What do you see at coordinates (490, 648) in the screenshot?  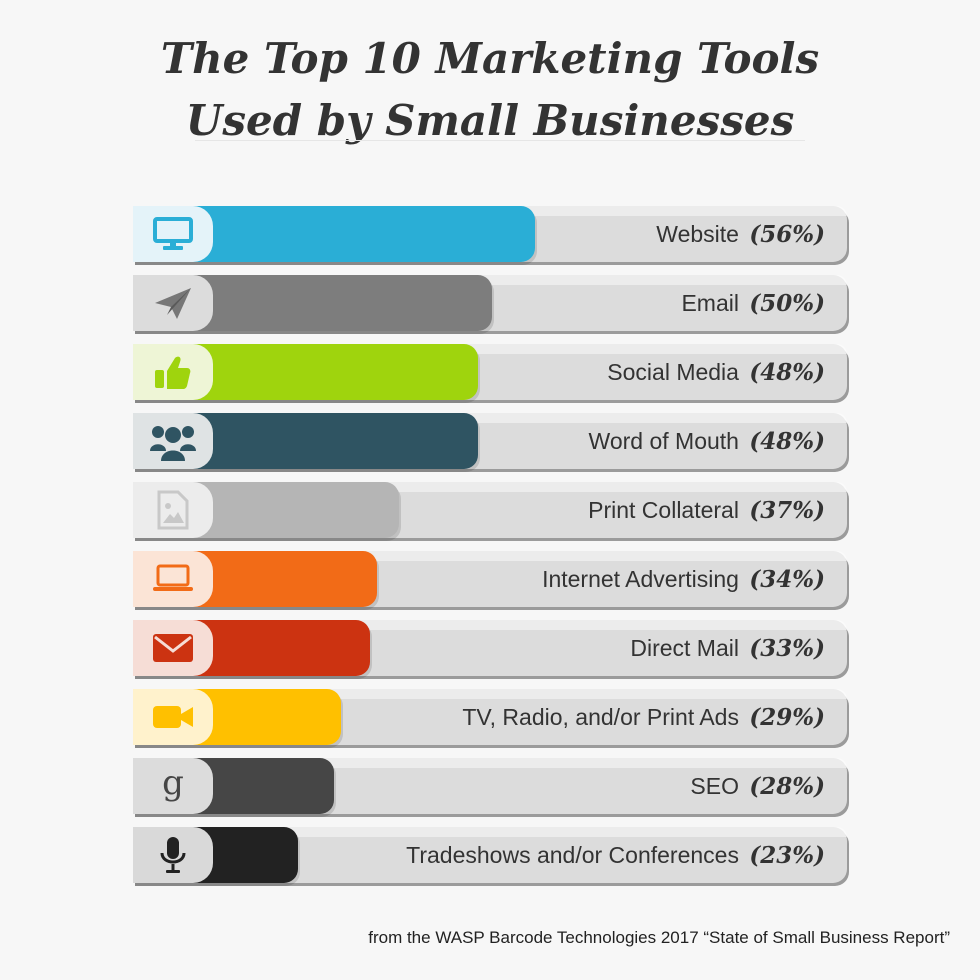 I see `bar-row: Direct Mail (33%)` at bounding box center [490, 648].